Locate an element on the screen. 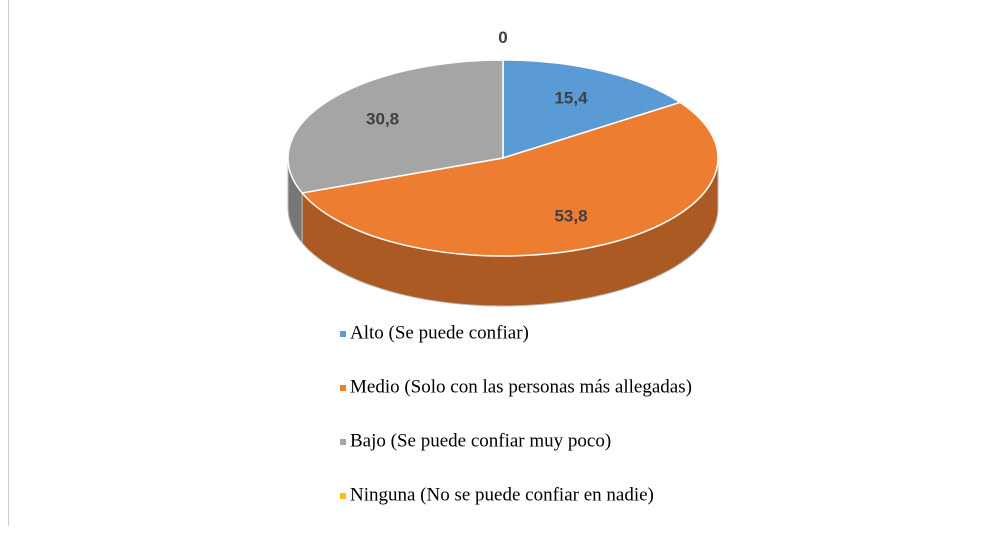  data-label: 0 is located at coordinates (502, 37).